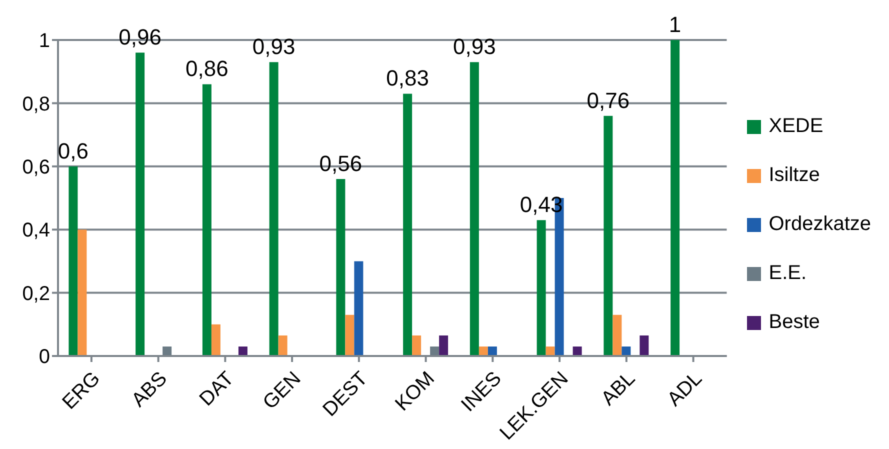  Describe the element at coordinates (675, 24) in the screenshot. I see `data-label: 1` at that location.